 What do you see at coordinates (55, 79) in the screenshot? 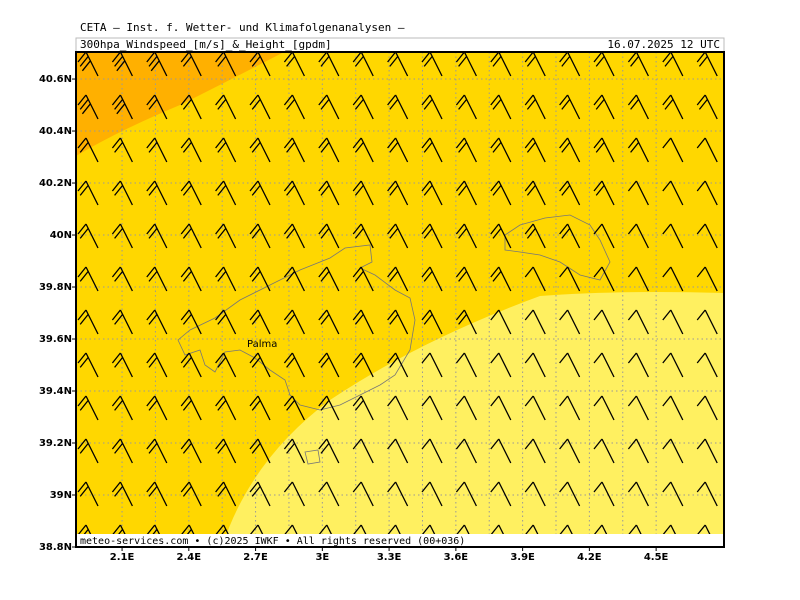
I see `y-tick-label: 40.6N` at bounding box center [55, 79].